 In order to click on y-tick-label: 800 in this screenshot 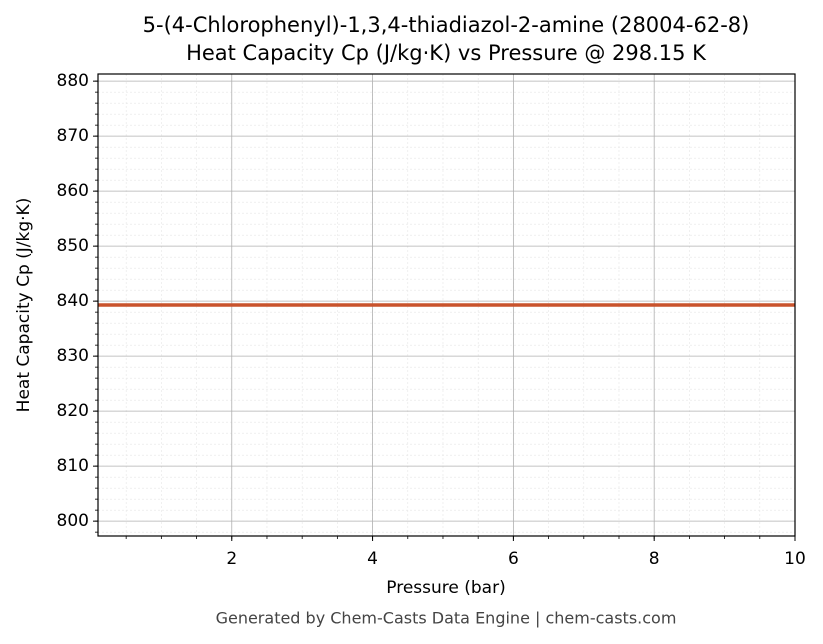, I will do `click(73, 521)`.